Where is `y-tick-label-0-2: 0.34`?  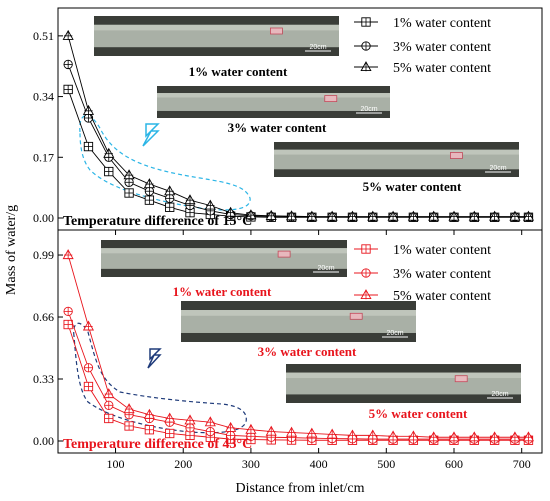
y-tick-label-0-2: 0.34 is located at coordinates (43, 97).